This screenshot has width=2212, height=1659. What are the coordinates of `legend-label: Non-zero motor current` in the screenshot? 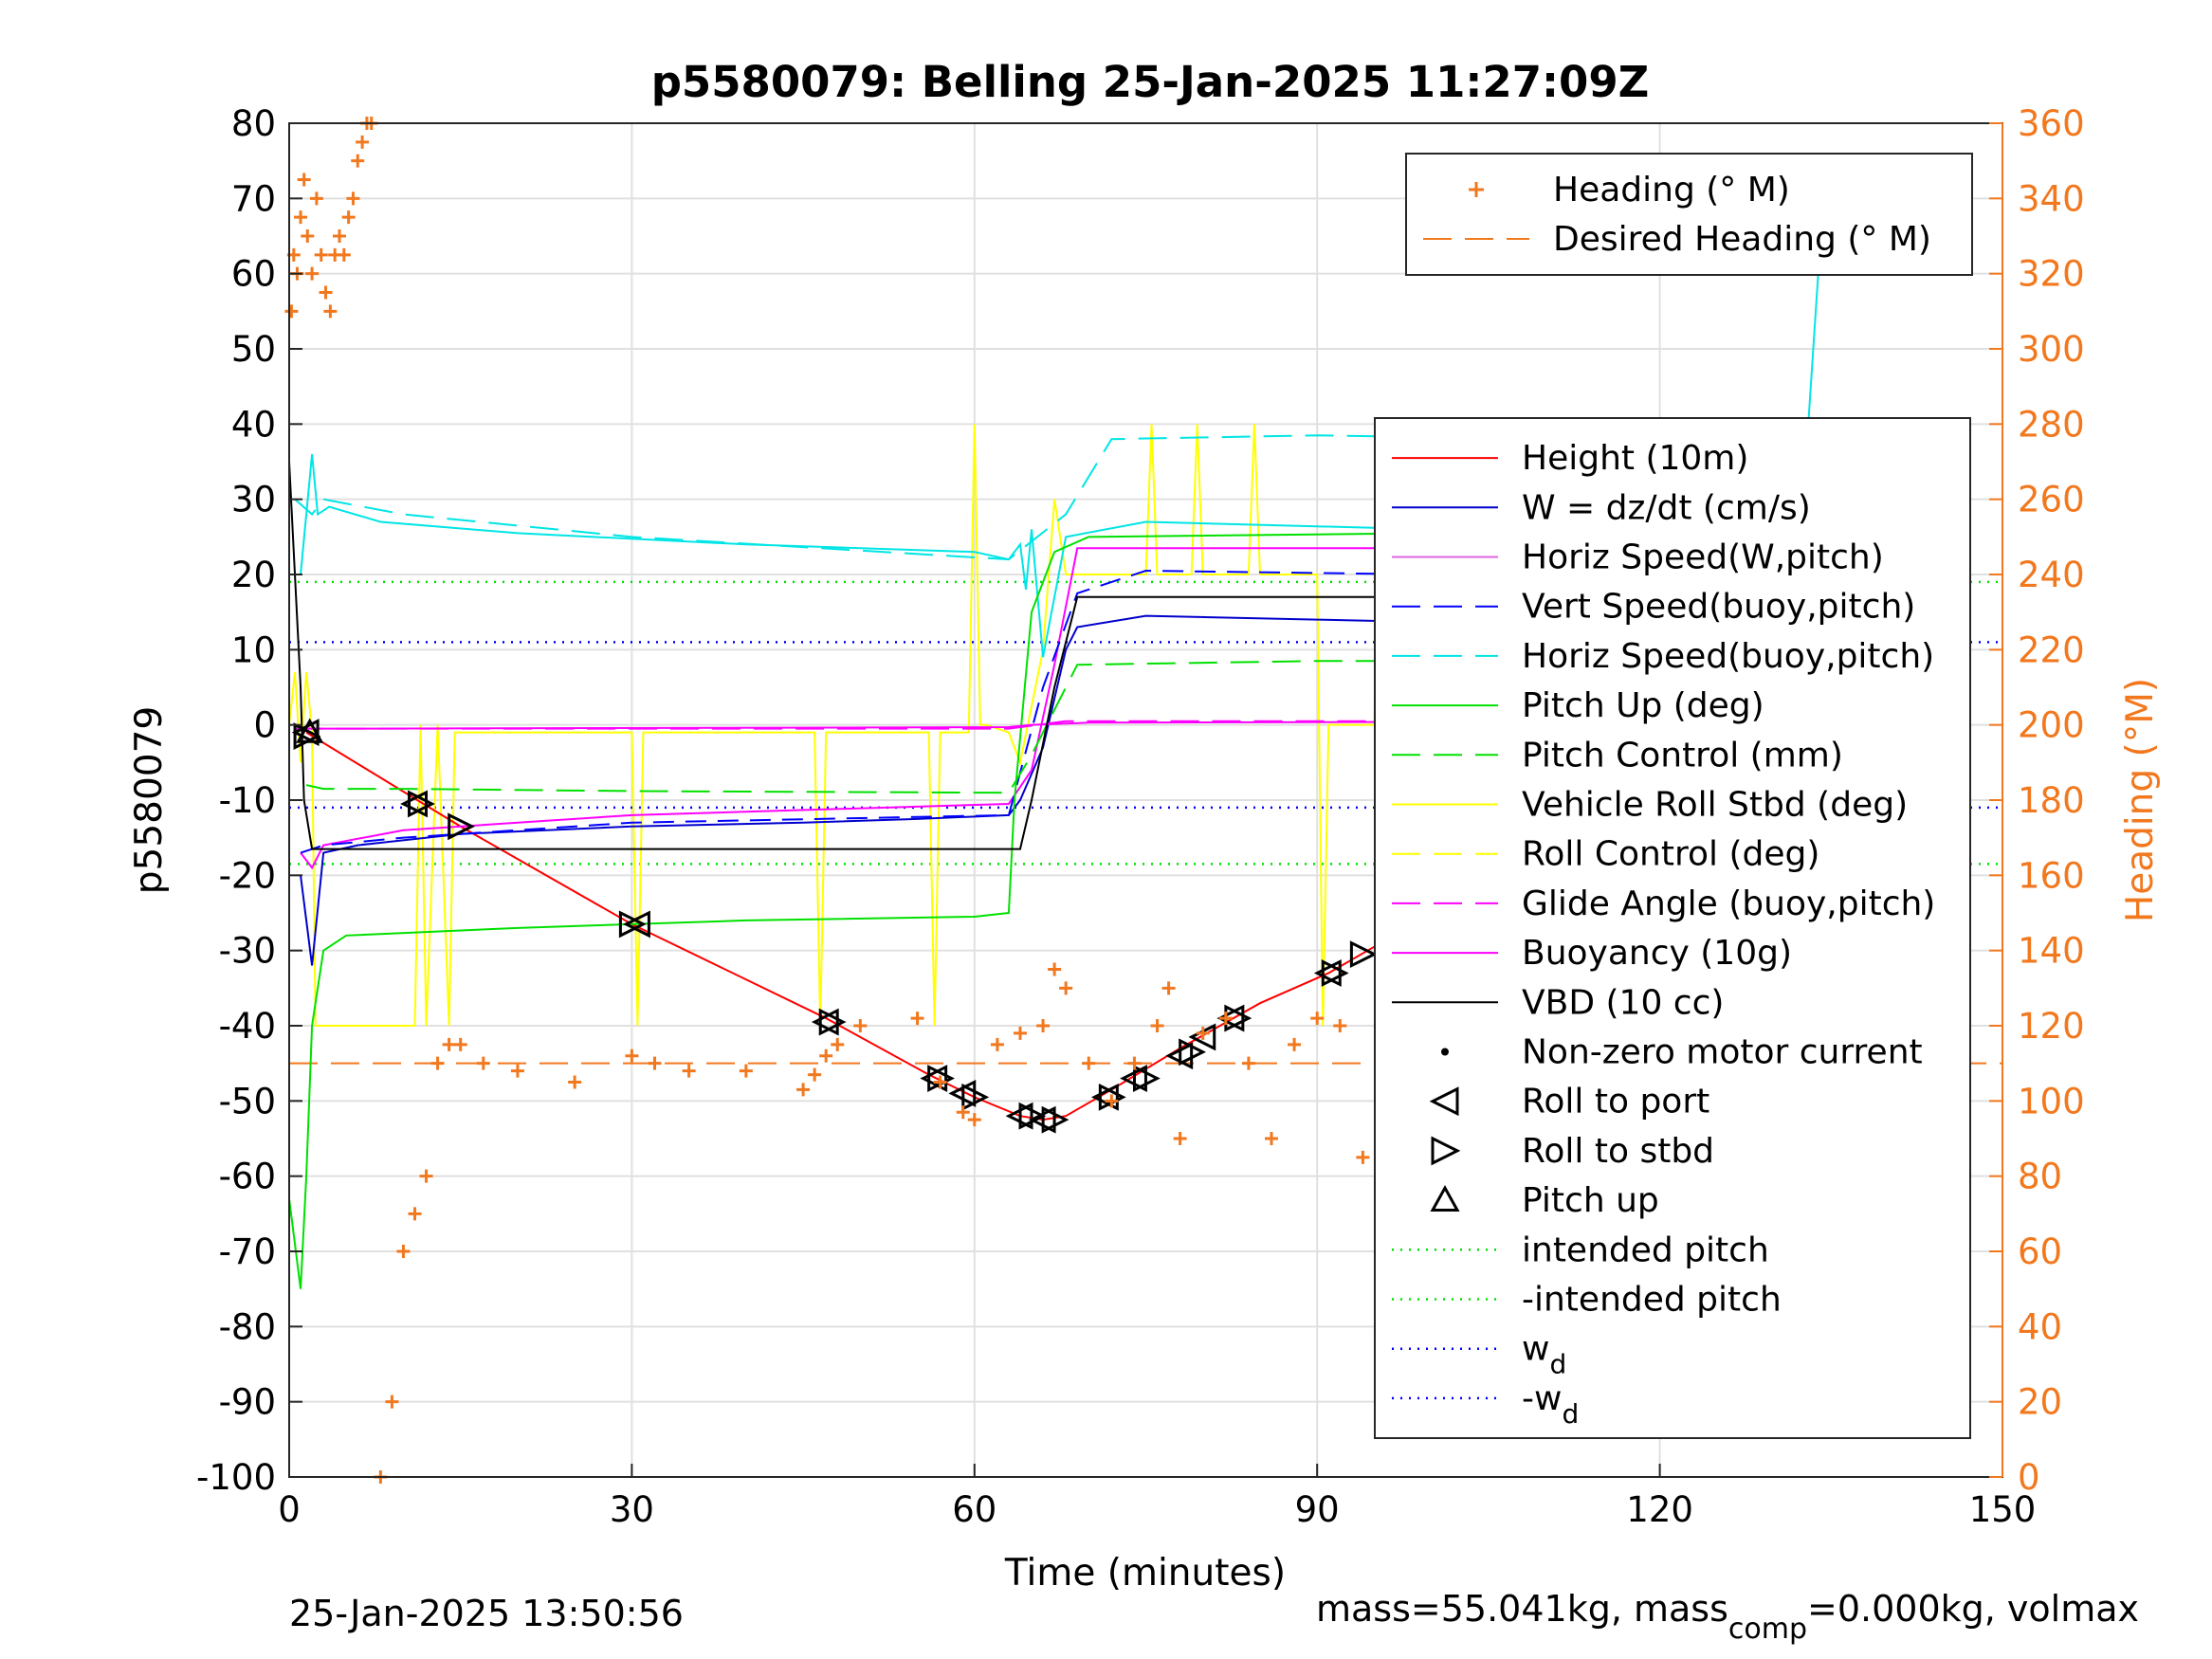 It's located at (1722, 1052).